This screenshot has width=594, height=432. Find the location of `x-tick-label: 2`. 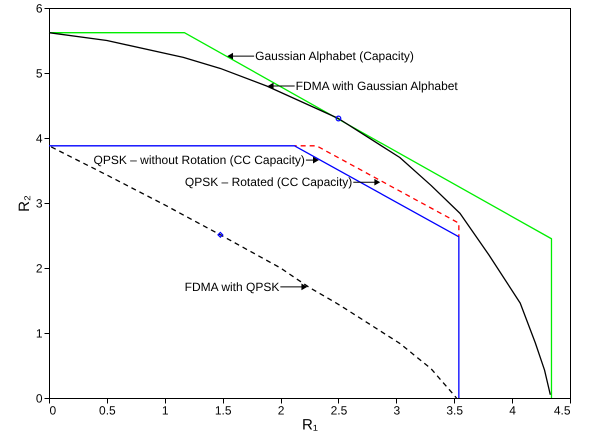

x-tick-label: 2 is located at coordinates (281, 411).